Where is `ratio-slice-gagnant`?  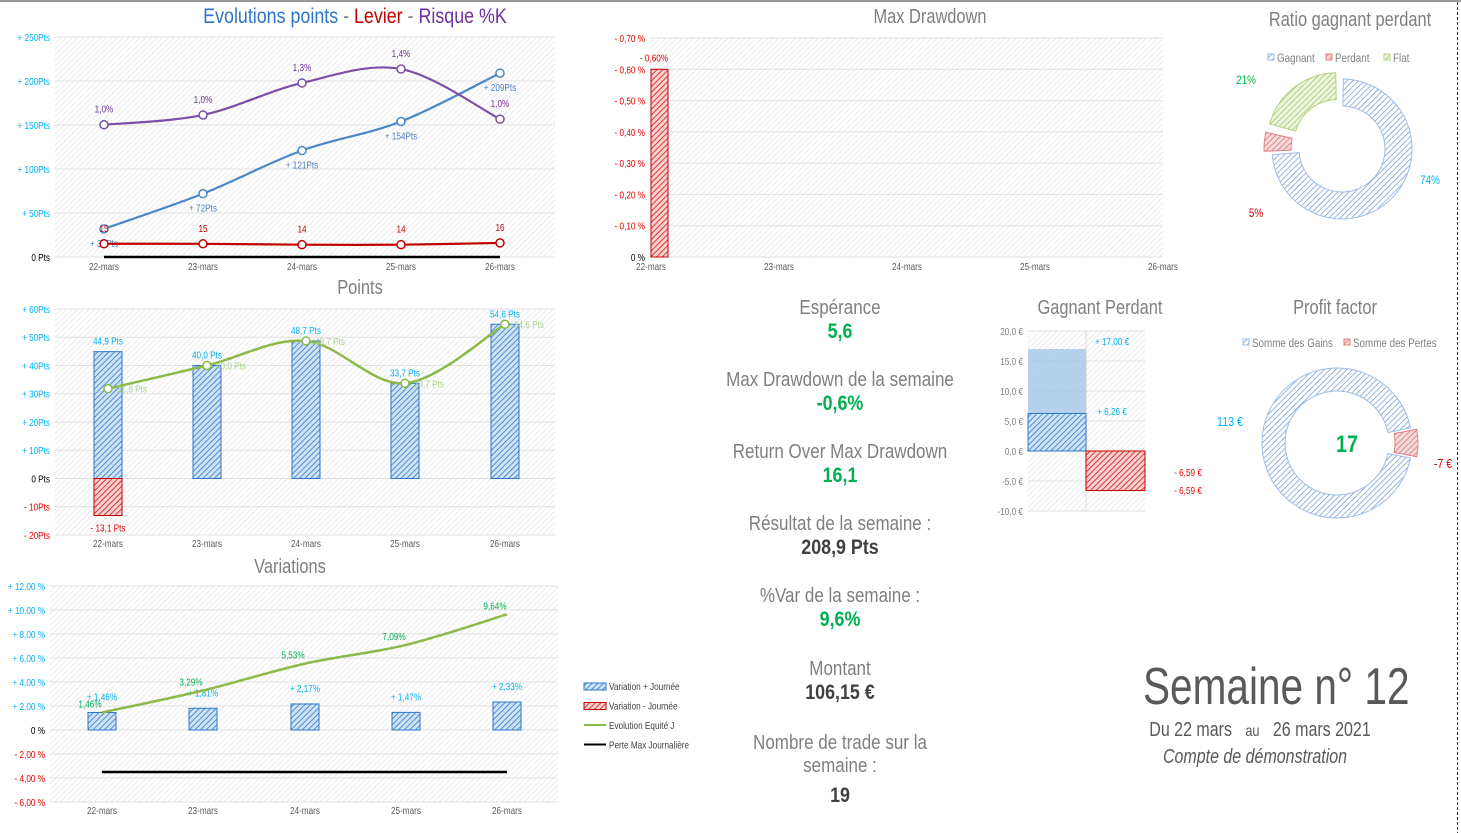 ratio-slice-gagnant is located at coordinates (1342, 149).